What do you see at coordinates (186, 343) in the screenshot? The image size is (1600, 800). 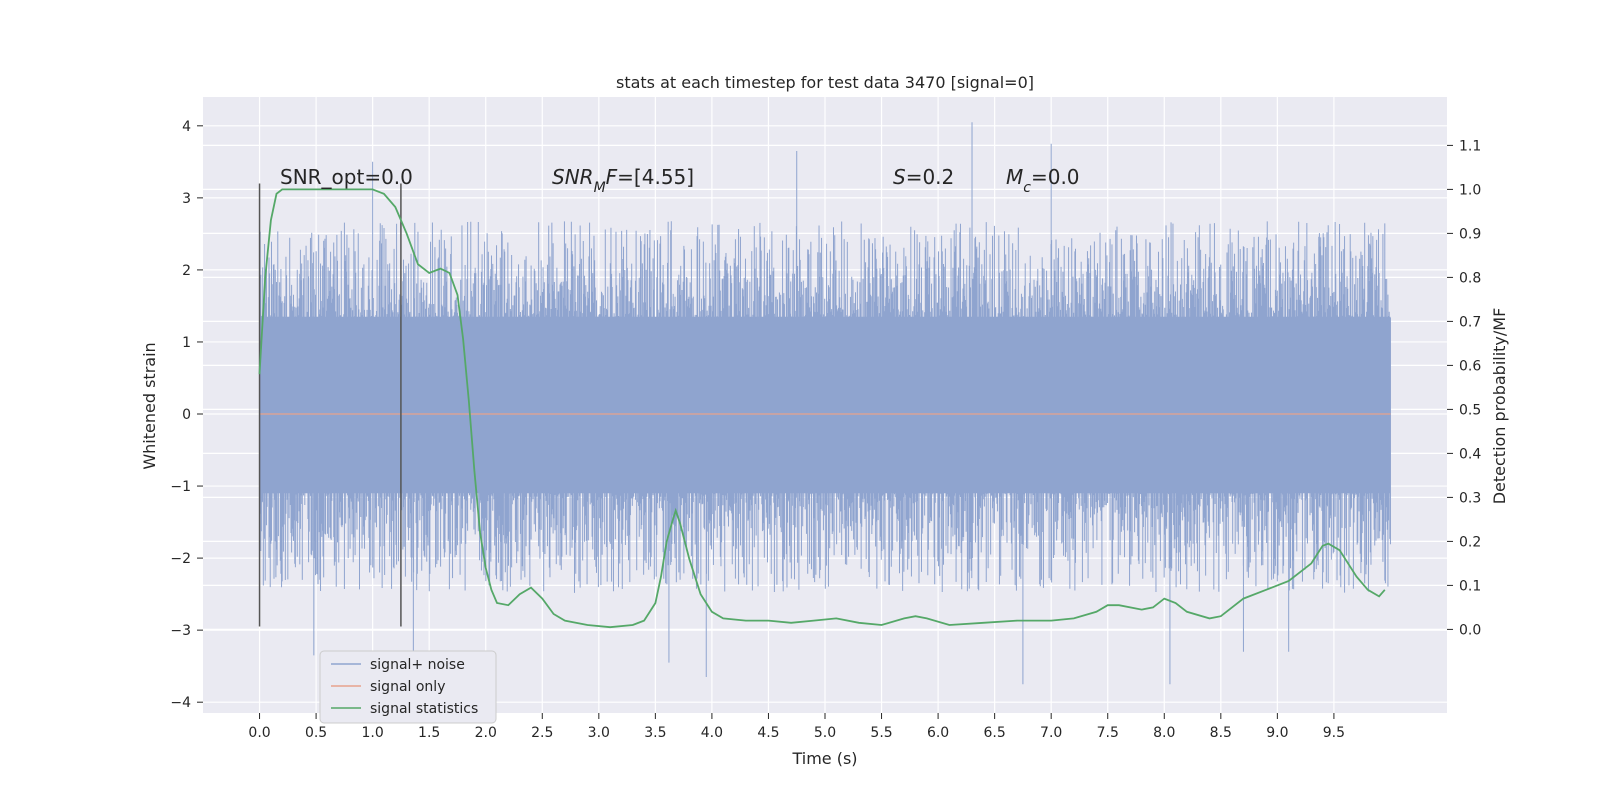 I see `y-tick-label: 1` at bounding box center [186, 343].